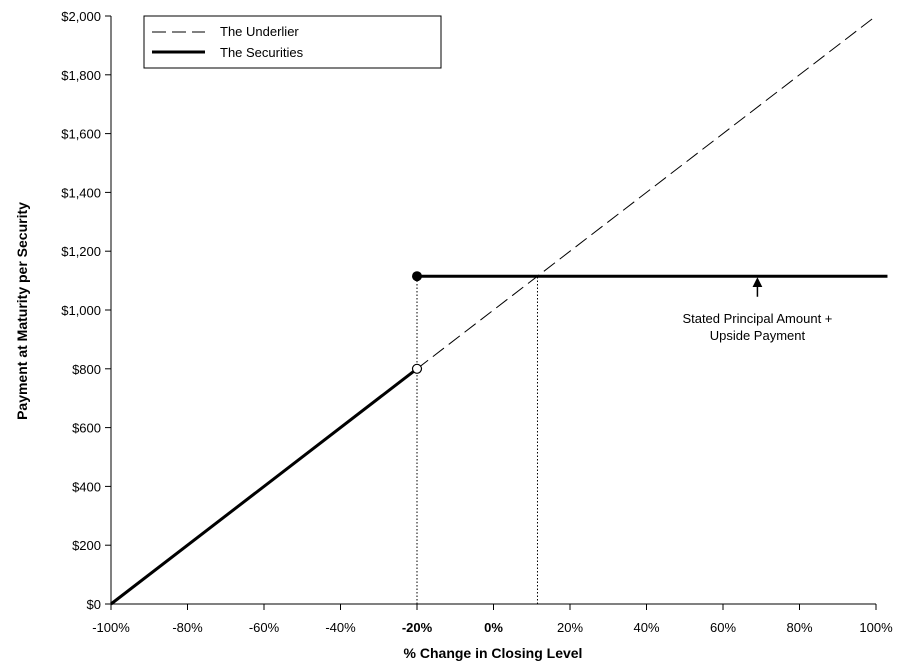 The width and height of the screenshot is (903, 667). I want to click on x-tick-label: 60%, so click(723, 627).